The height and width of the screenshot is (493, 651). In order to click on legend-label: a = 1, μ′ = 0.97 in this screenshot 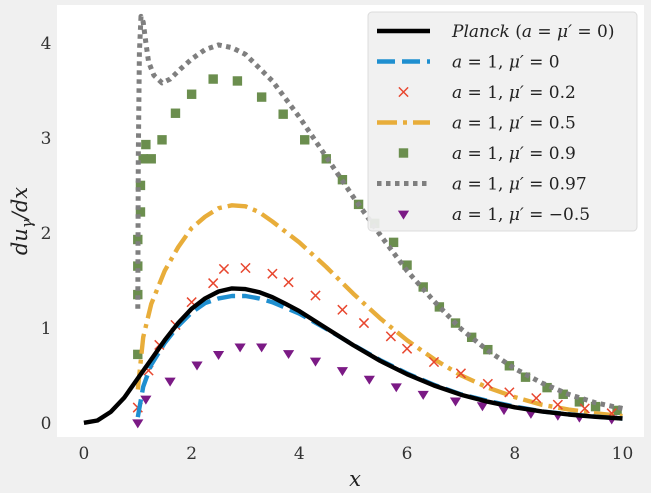, I will do `click(519, 185)`.